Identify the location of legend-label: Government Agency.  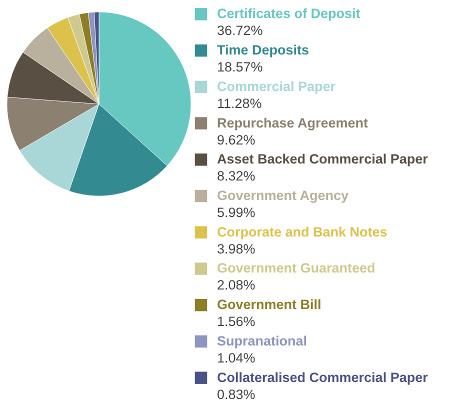
(283, 195).